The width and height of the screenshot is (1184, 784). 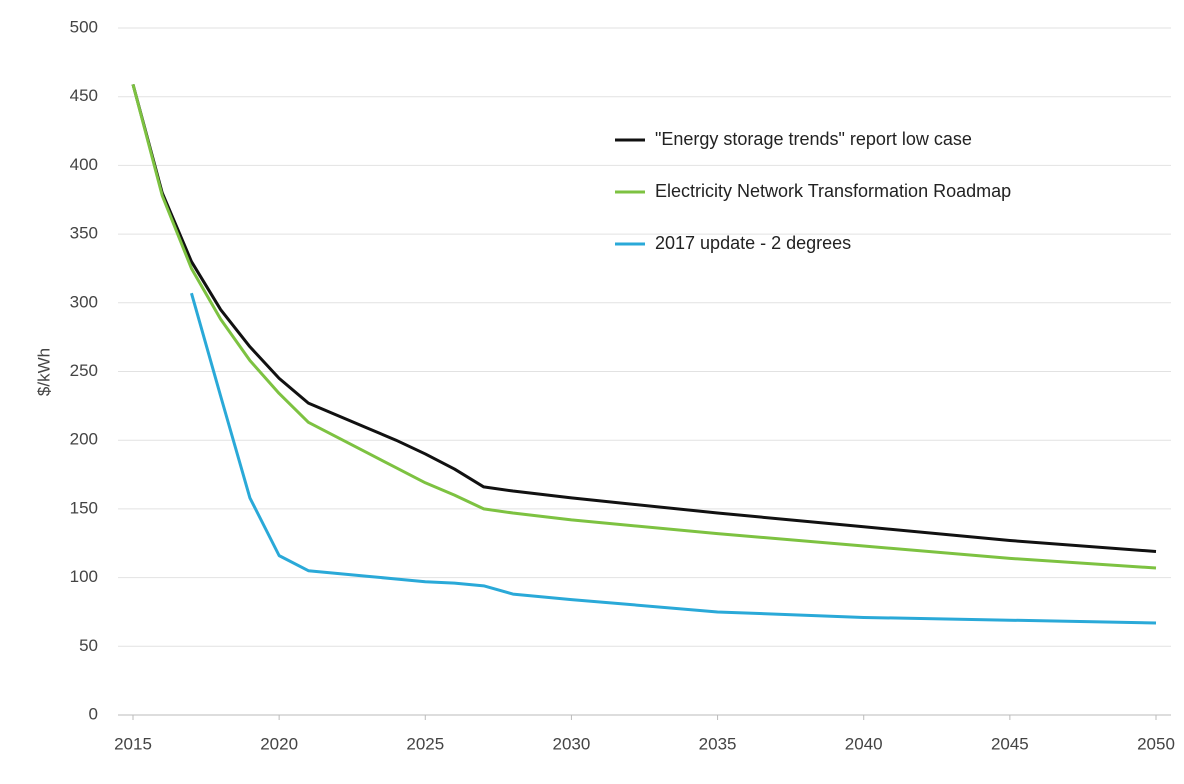 What do you see at coordinates (1010, 743) in the screenshot?
I see `x-tick-label: 2045` at bounding box center [1010, 743].